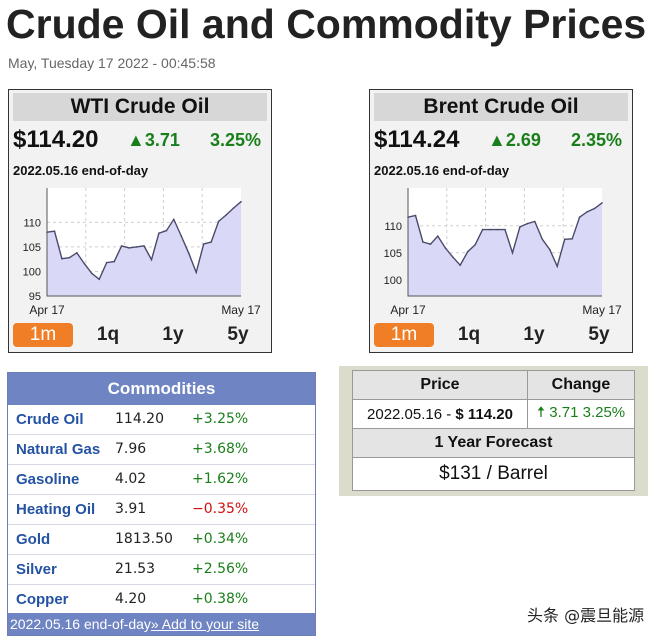 Image resolution: width=671 pixels, height=641 pixels. I want to click on price-column-header: Price, so click(440, 385).